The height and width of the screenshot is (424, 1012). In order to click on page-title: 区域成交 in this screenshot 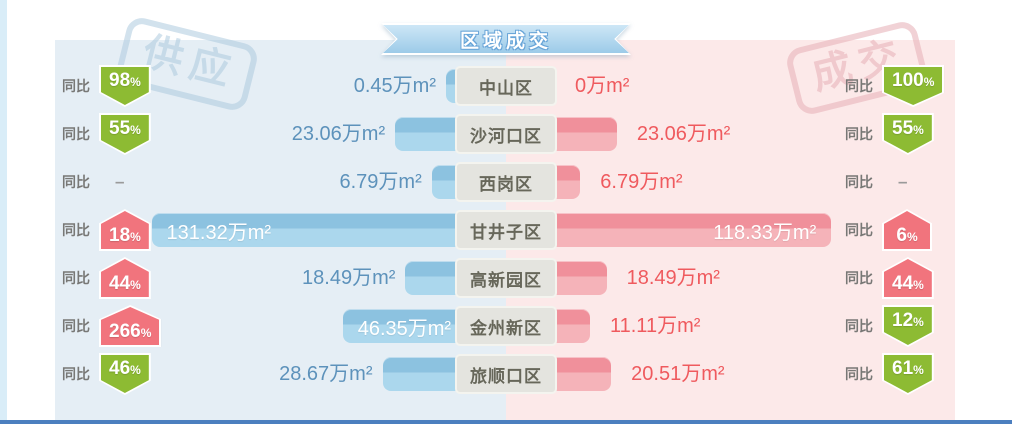, I will do `click(506, 39)`.